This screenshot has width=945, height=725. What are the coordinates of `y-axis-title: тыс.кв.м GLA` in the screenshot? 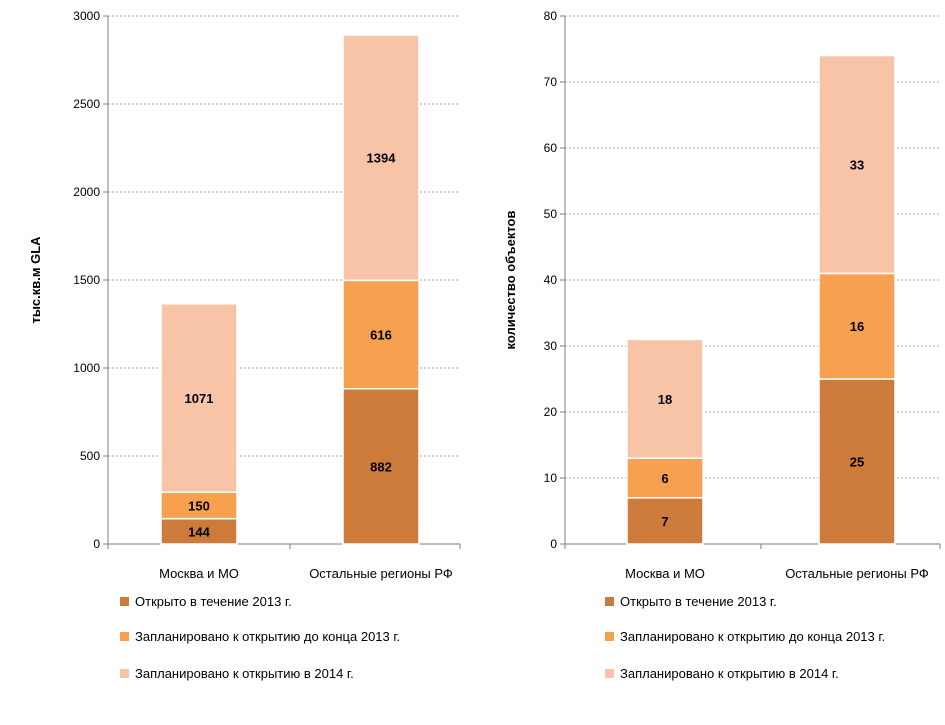 It's located at (35, 280).